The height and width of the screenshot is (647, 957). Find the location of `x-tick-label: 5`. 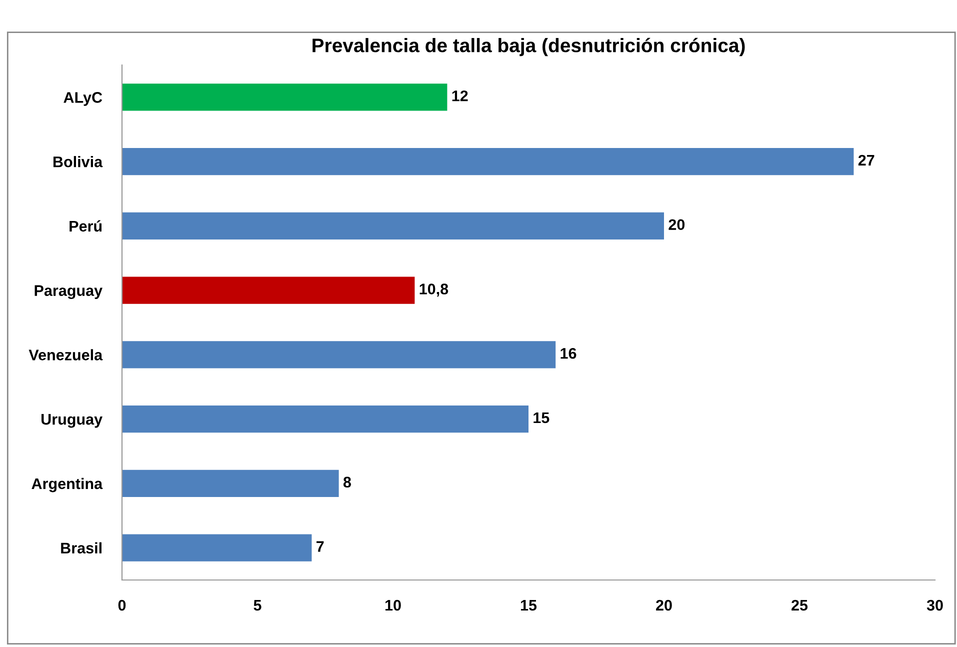

x-tick-label: 5 is located at coordinates (258, 605).